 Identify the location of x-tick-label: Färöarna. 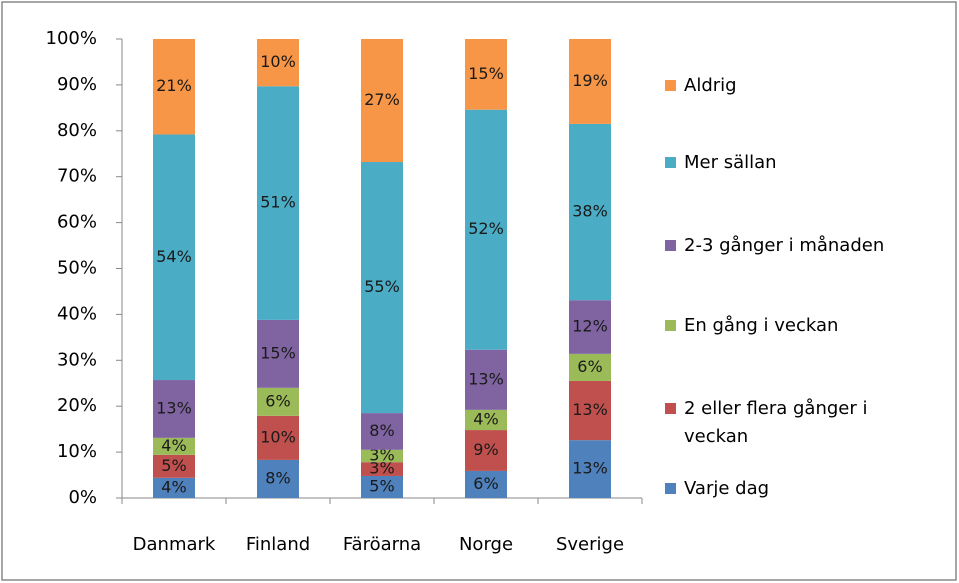
(382, 544).